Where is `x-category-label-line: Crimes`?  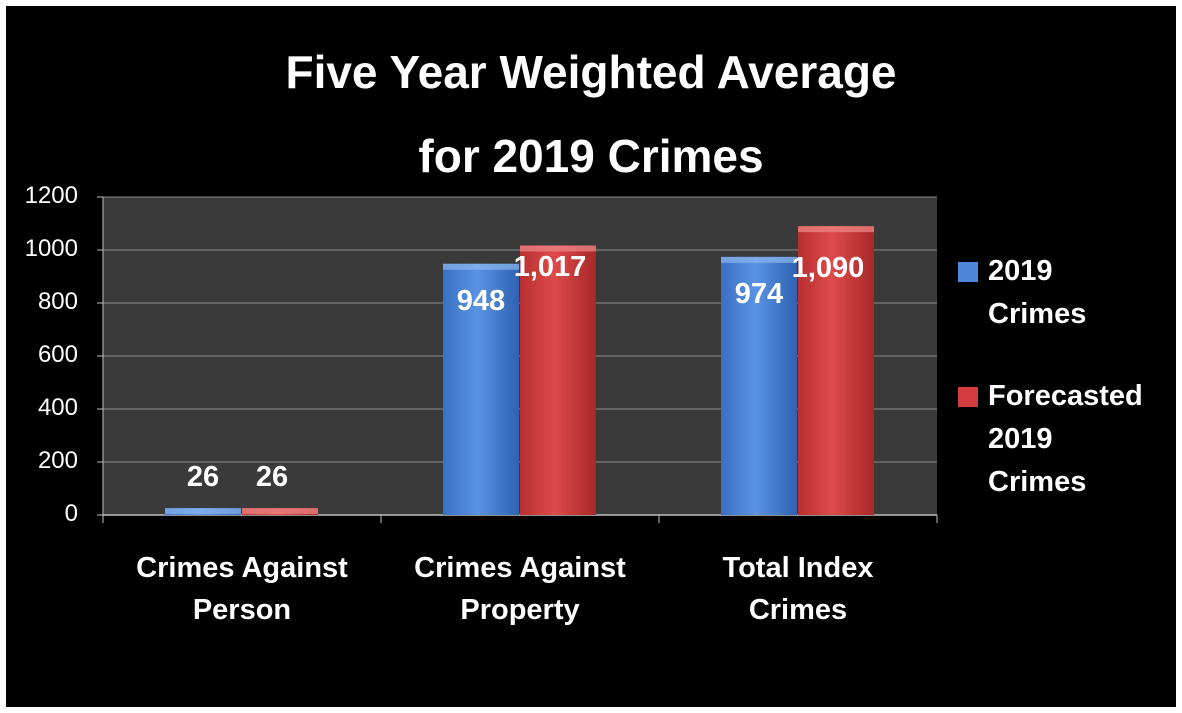 x-category-label-line: Crimes is located at coordinates (798, 610).